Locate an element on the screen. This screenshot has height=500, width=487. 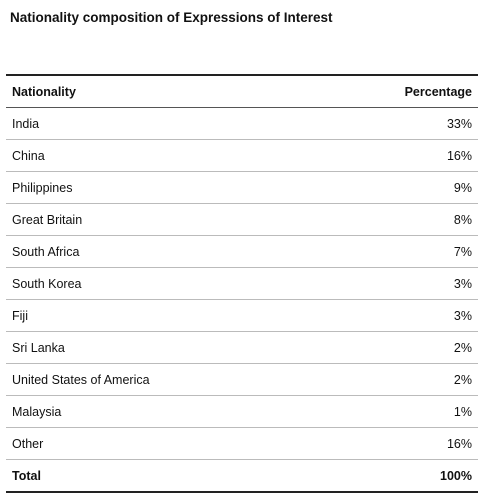
value-cell: 33% is located at coordinates (396, 123).